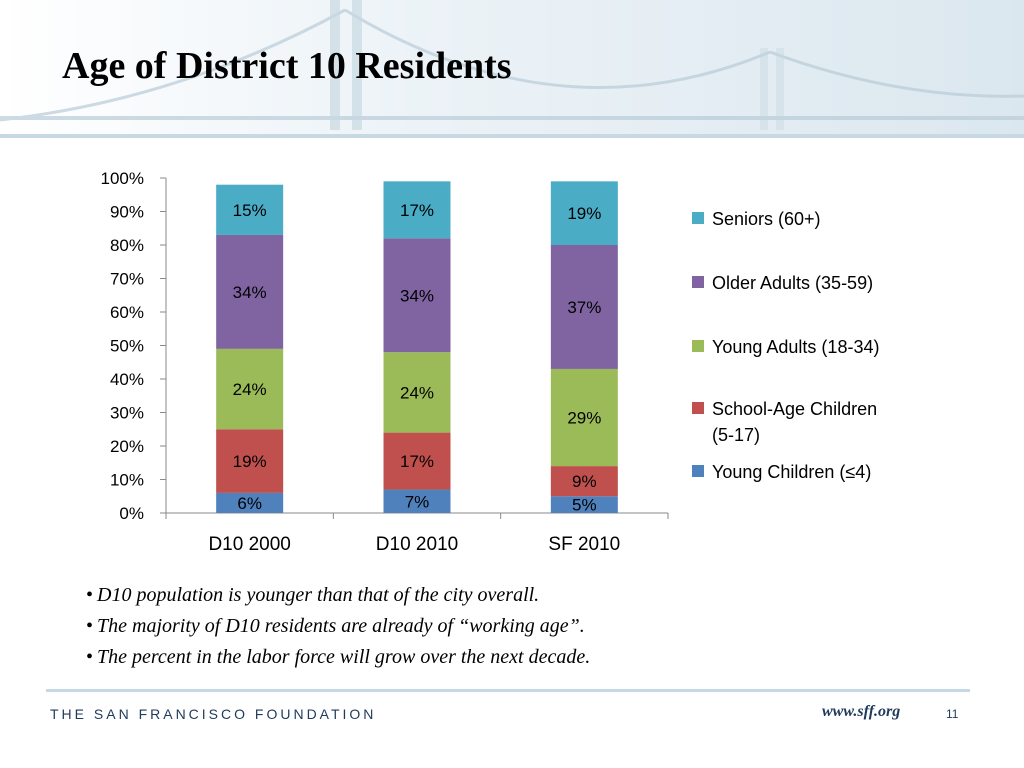 The width and height of the screenshot is (1024, 768). What do you see at coordinates (127, 212) in the screenshot?
I see `y-tick-label: 90%` at bounding box center [127, 212].